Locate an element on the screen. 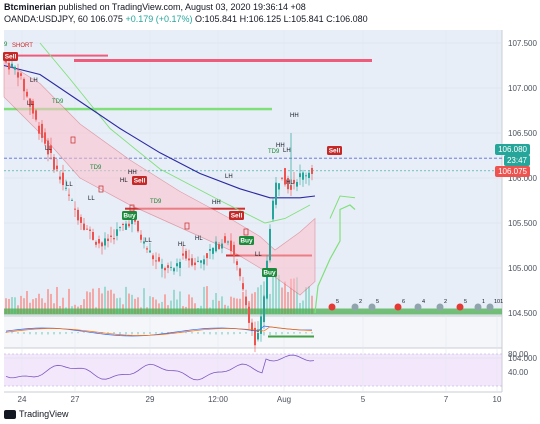  signal-label: Buy is located at coordinates (246, 241).